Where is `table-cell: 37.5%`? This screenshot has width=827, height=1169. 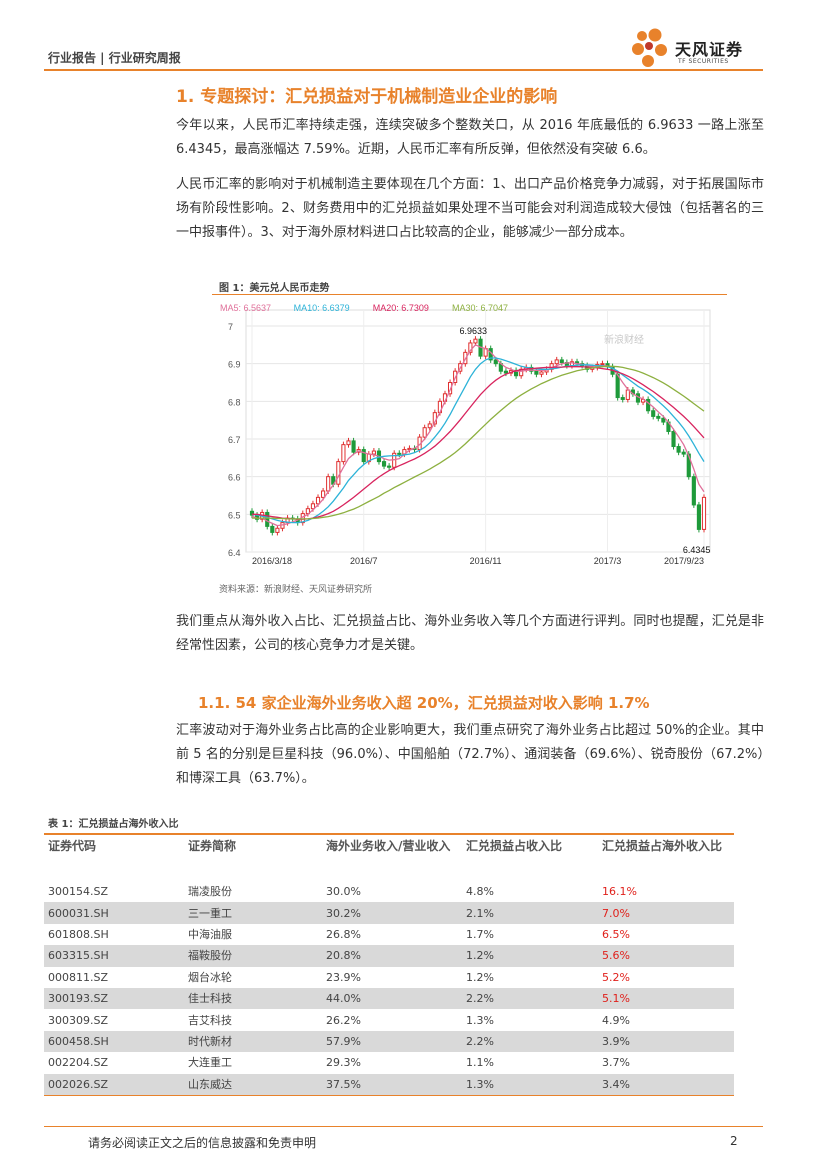
table-cell: 37.5% is located at coordinates (392, 1084).